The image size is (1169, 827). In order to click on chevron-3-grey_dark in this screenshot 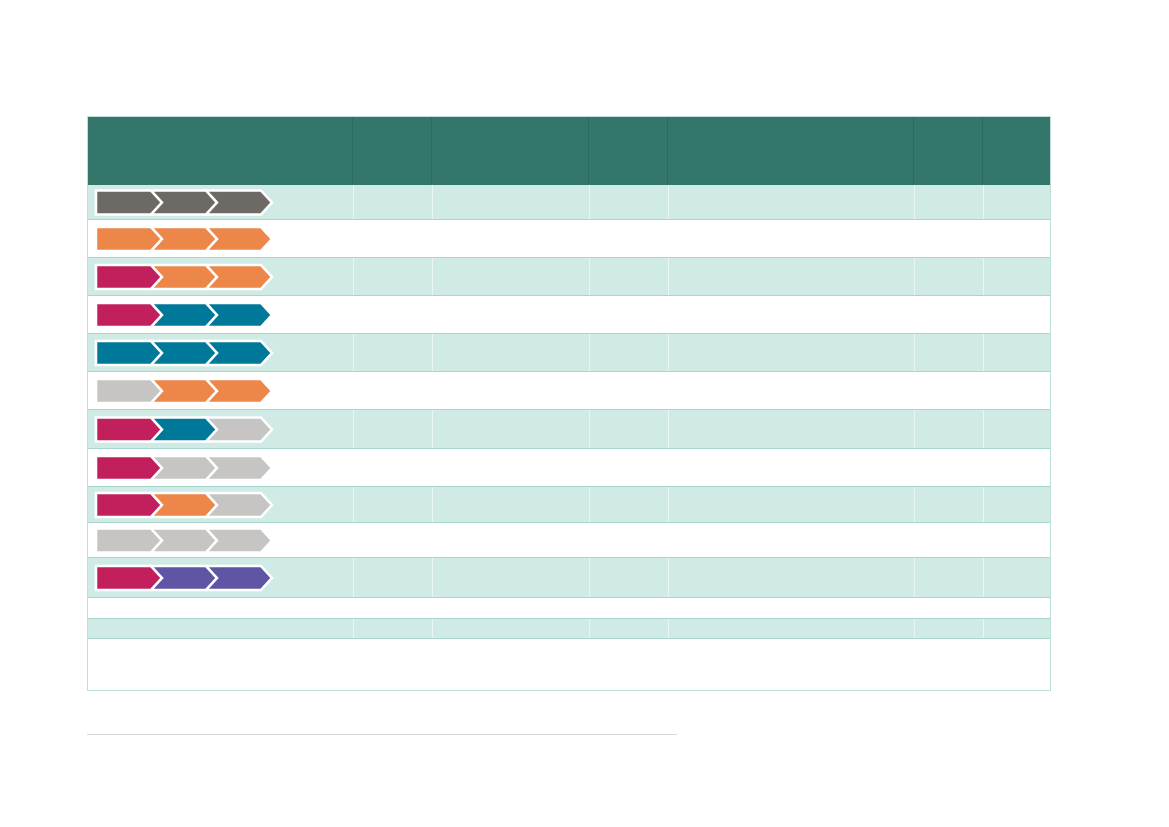, I will do `click(238, 202)`.